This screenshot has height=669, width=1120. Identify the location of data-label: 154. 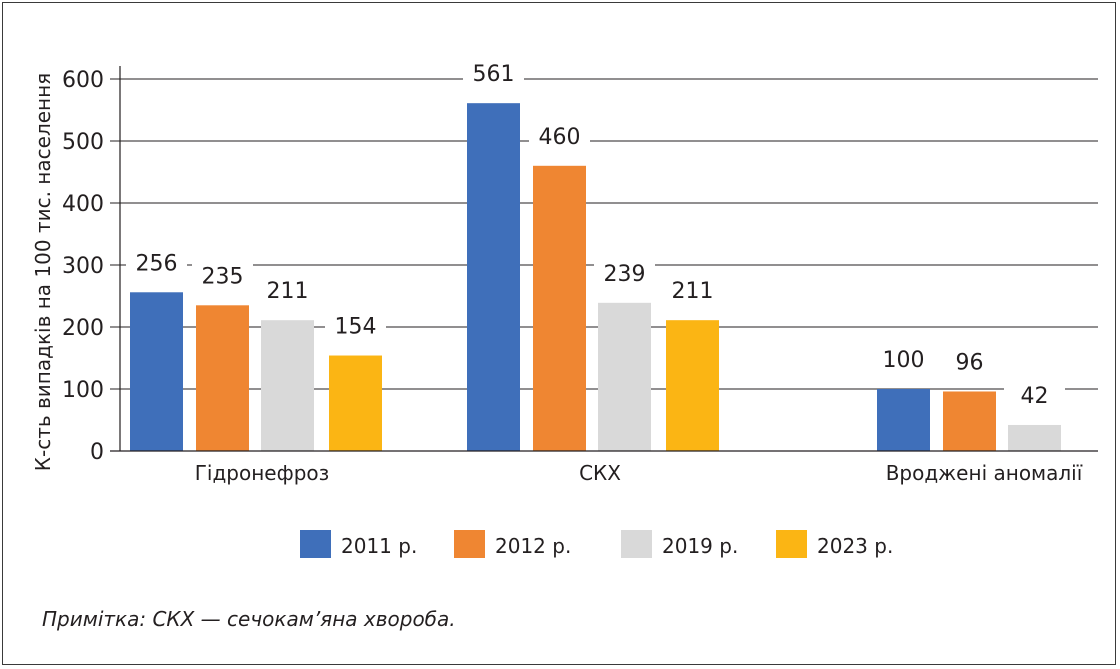
(356, 327).